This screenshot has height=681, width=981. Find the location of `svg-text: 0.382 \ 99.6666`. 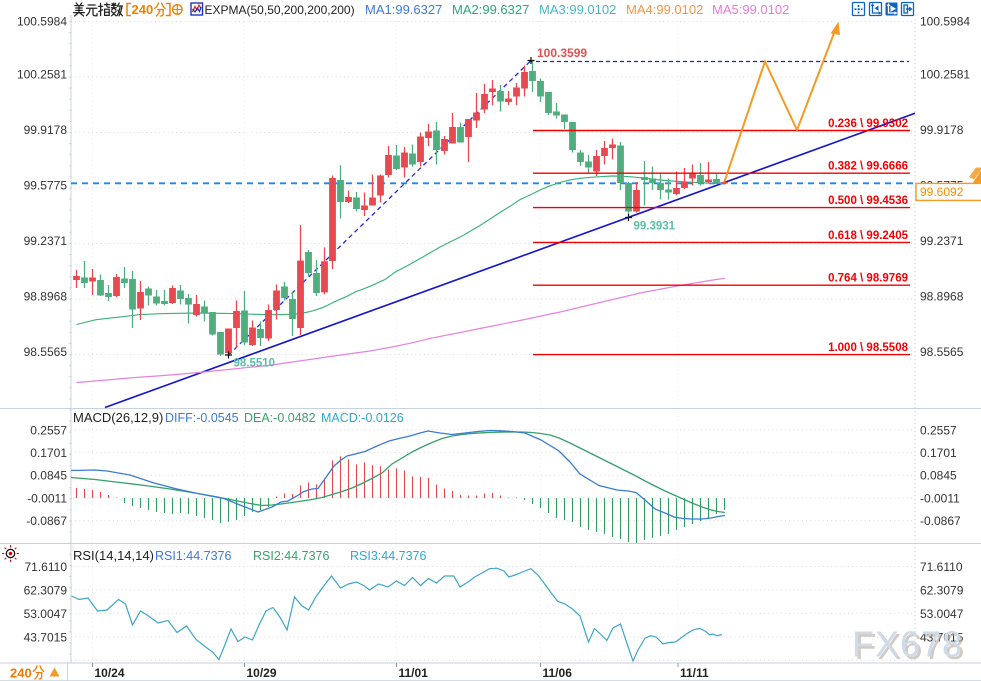

svg-text: 0.382 \ 99.6666 is located at coordinates (868, 167).